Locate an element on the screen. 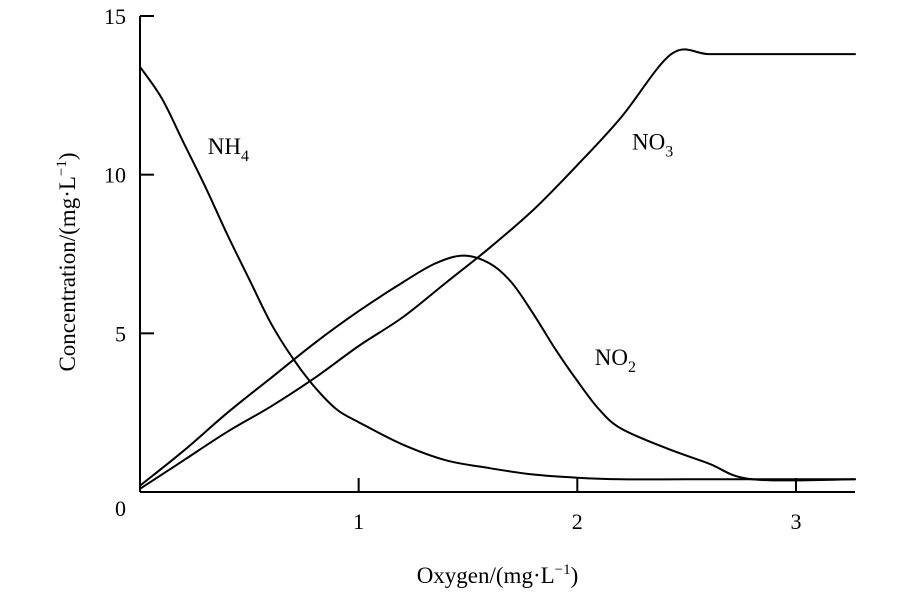 The image size is (900, 603). y-tick-label: 0 is located at coordinates (120, 508).